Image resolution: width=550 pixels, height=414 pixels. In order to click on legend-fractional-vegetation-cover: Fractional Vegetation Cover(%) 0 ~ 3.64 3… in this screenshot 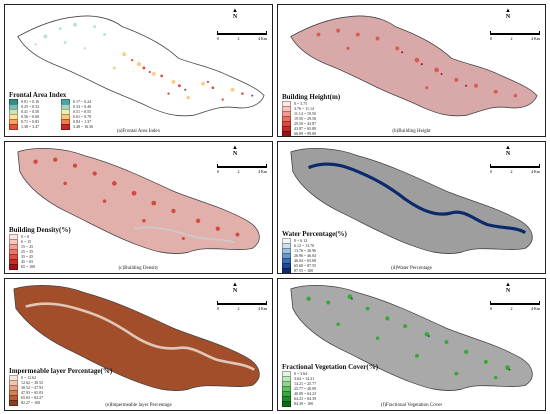, I will do `click(330, 385)`.